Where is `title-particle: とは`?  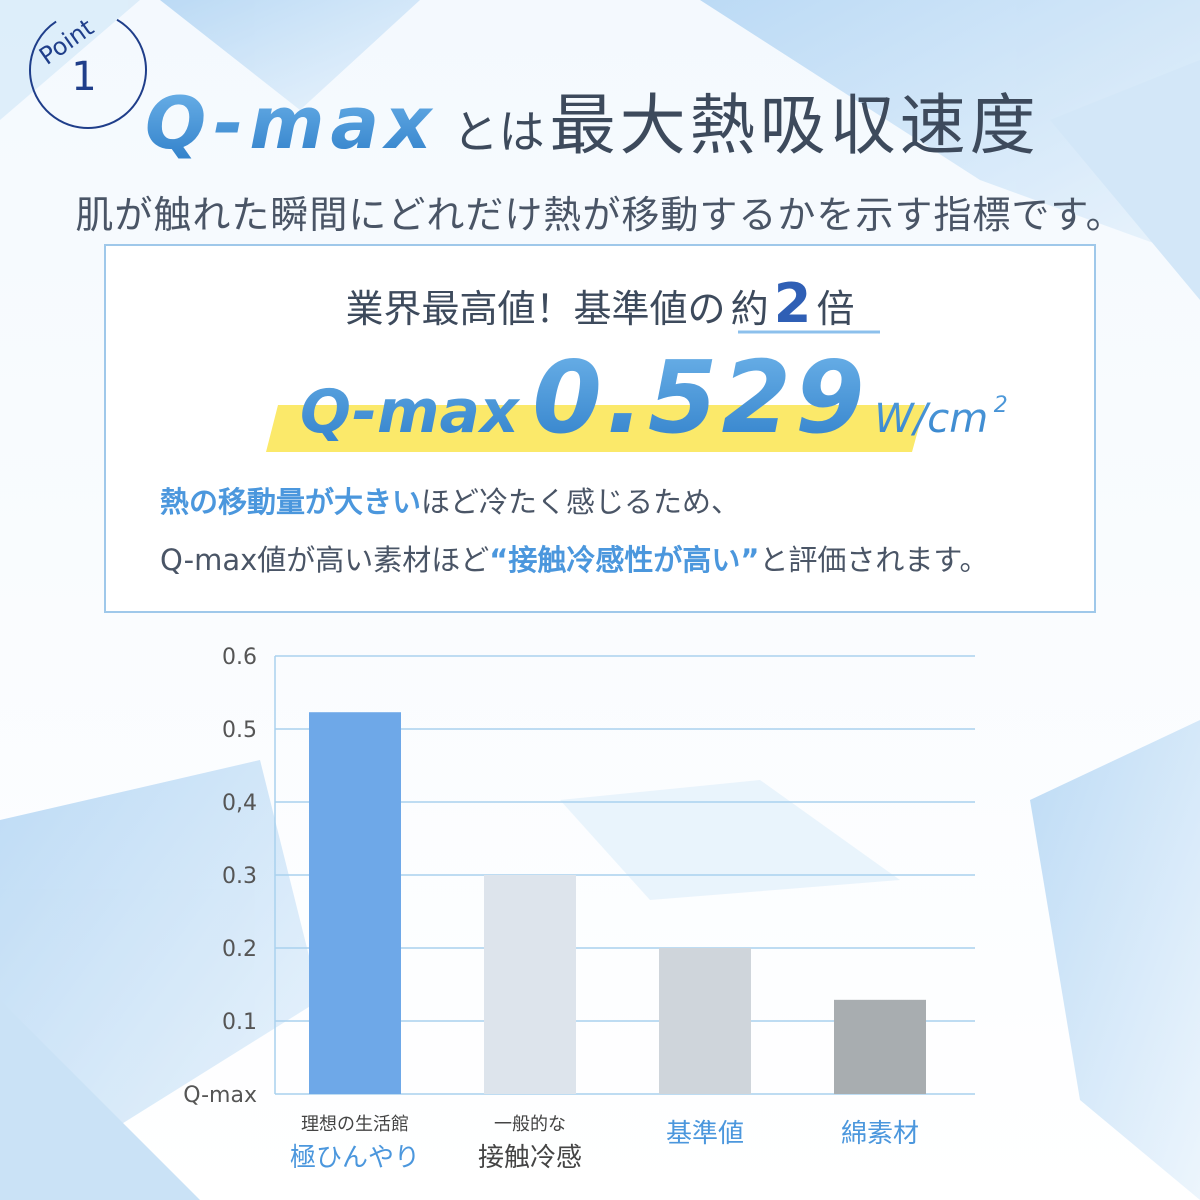
title-particle: とは is located at coordinates (499, 132).